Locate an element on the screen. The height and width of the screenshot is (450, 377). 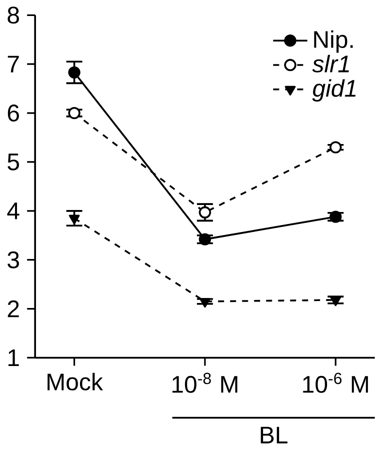
y-tick-label: 2 is located at coordinates (14, 309).